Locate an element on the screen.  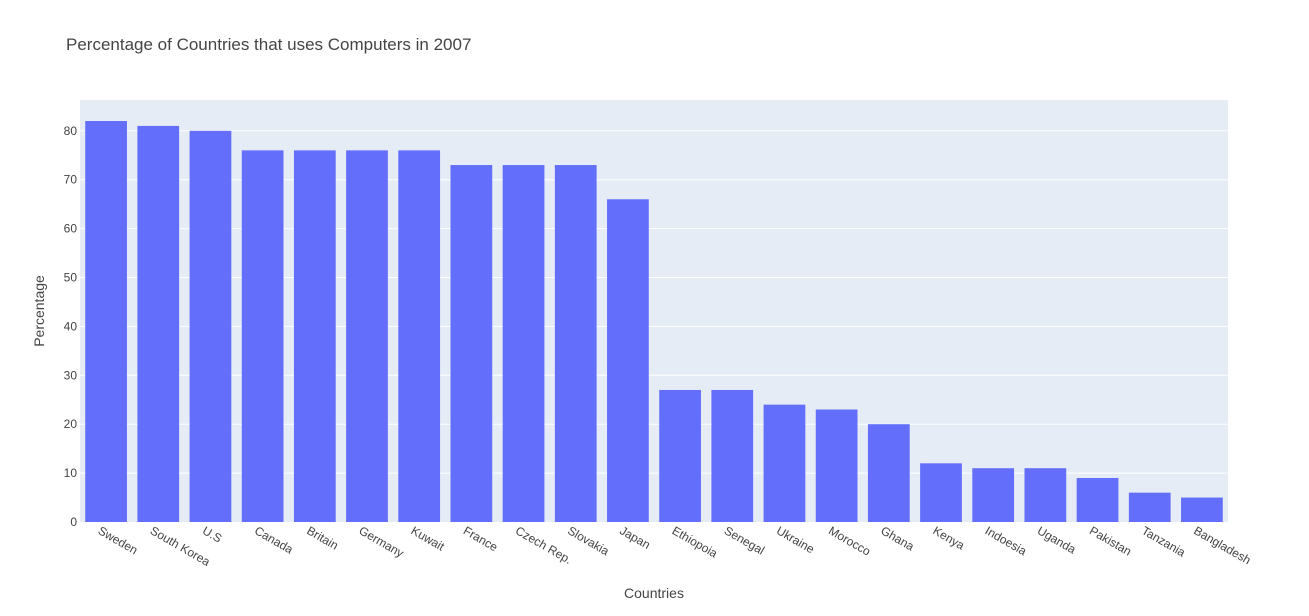
bar-france is located at coordinates (471, 343).